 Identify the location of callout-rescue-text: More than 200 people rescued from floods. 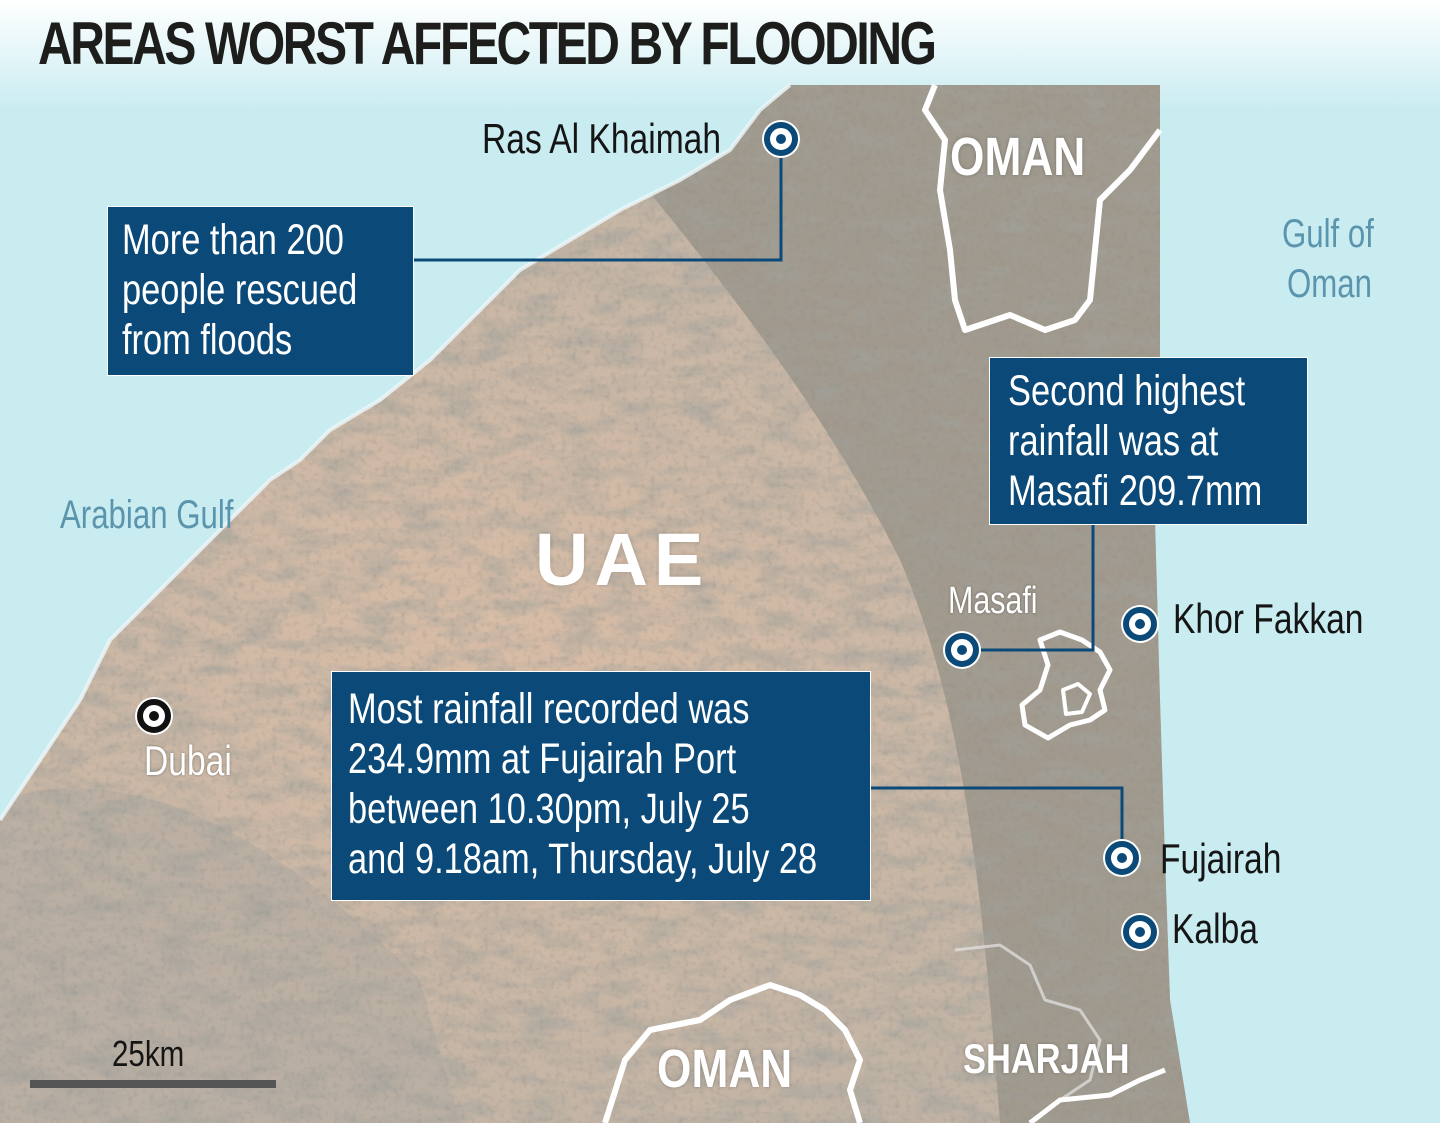
(239, 290).